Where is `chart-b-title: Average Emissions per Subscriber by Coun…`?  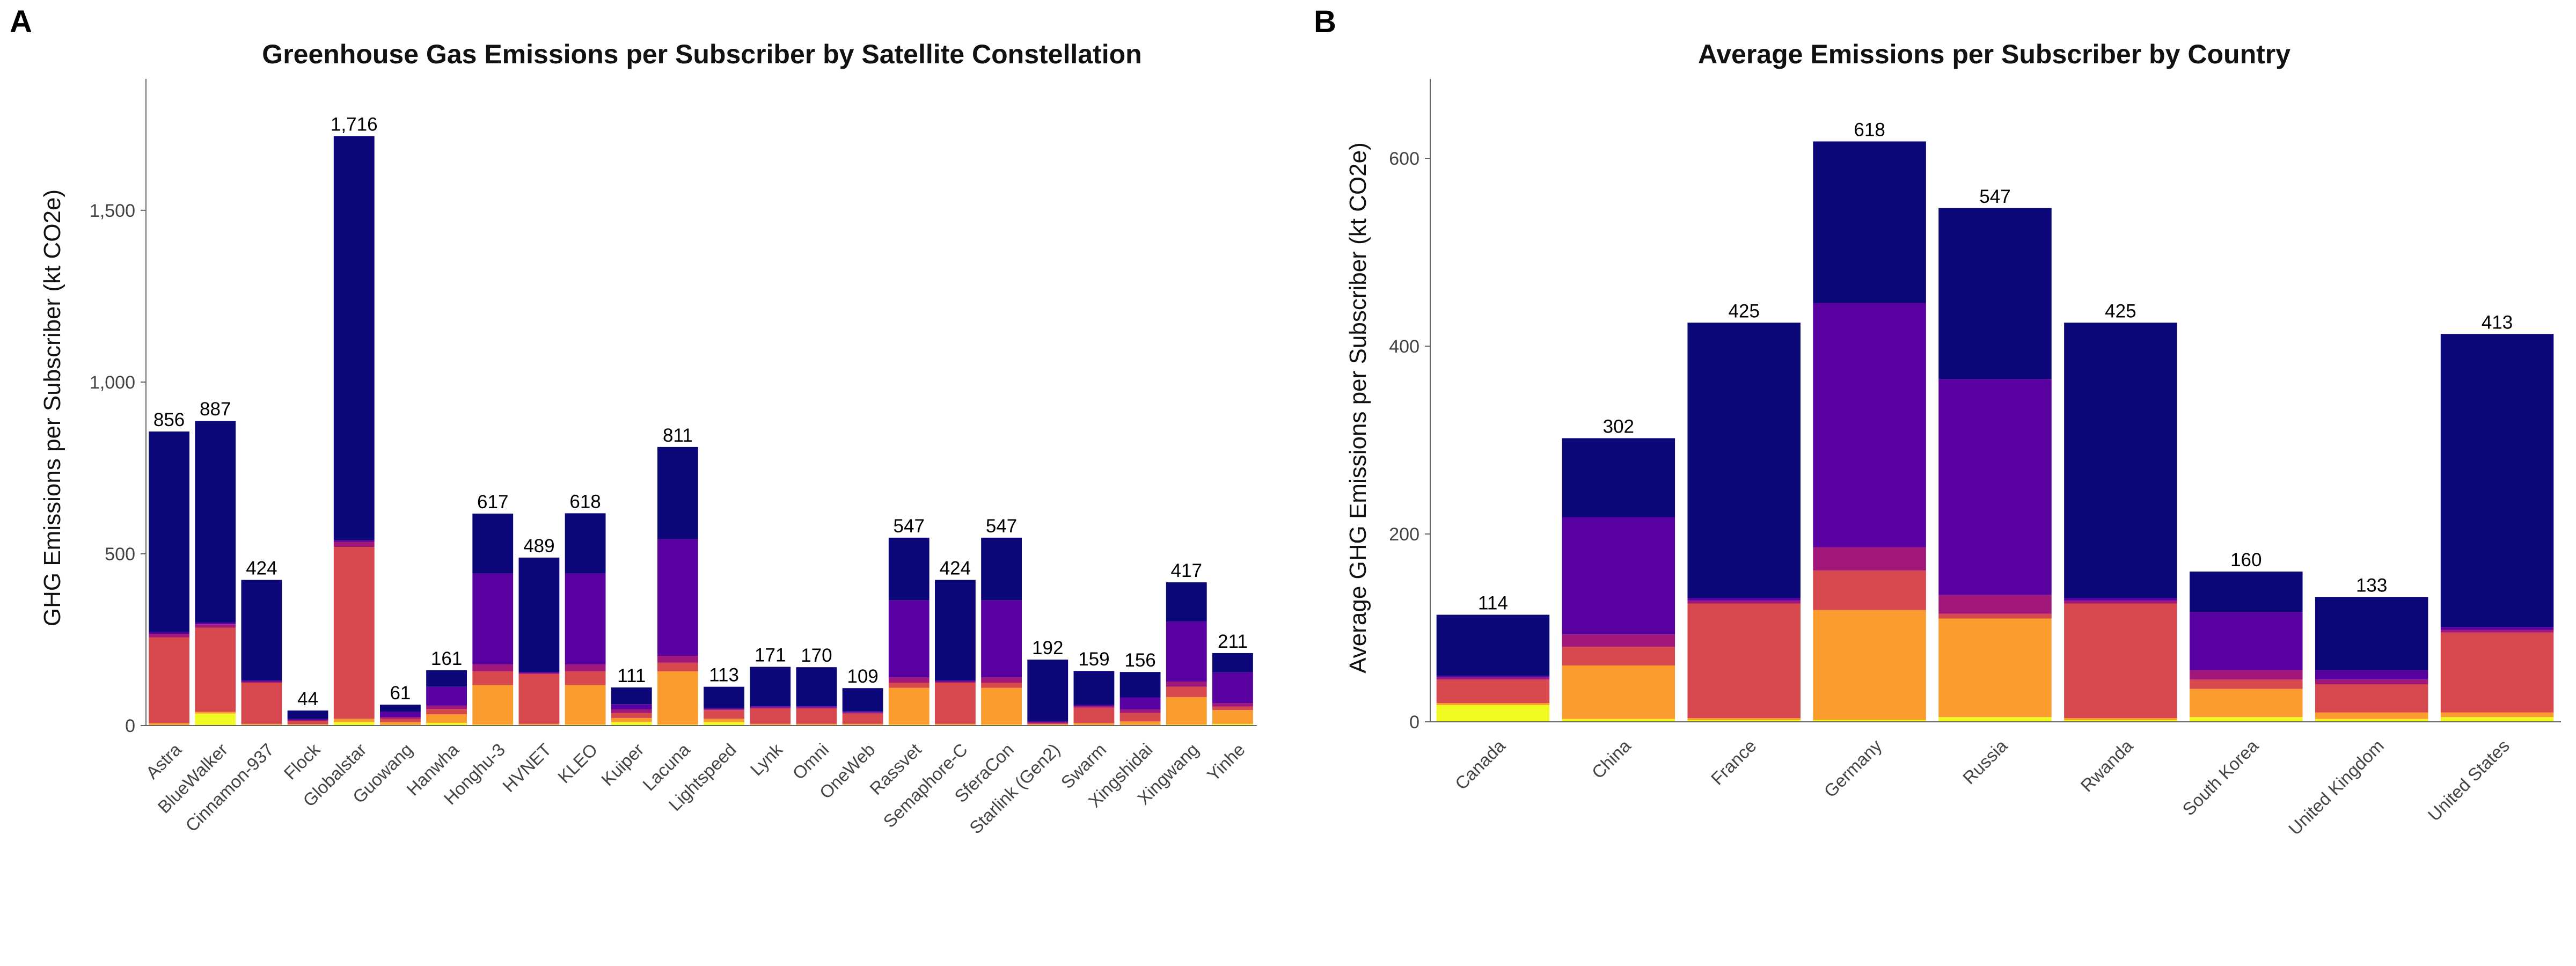 chart-b-title: Average Emissions per Subscriber by Coun… is located at coordinates (1994, 54).